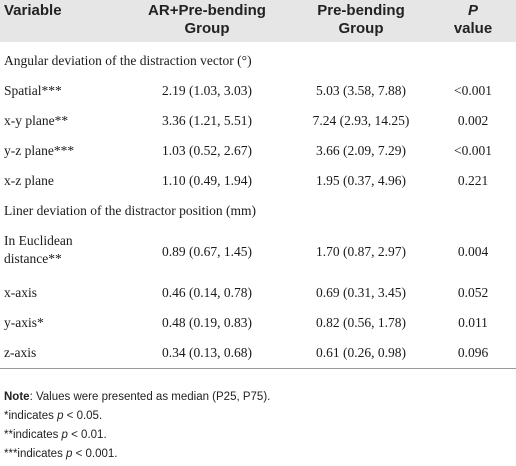 The width and height of the screenshot is (516, 466). I want to click on cell-ar-value: 3.36 (1.21, 5.51), so click(207, 120).